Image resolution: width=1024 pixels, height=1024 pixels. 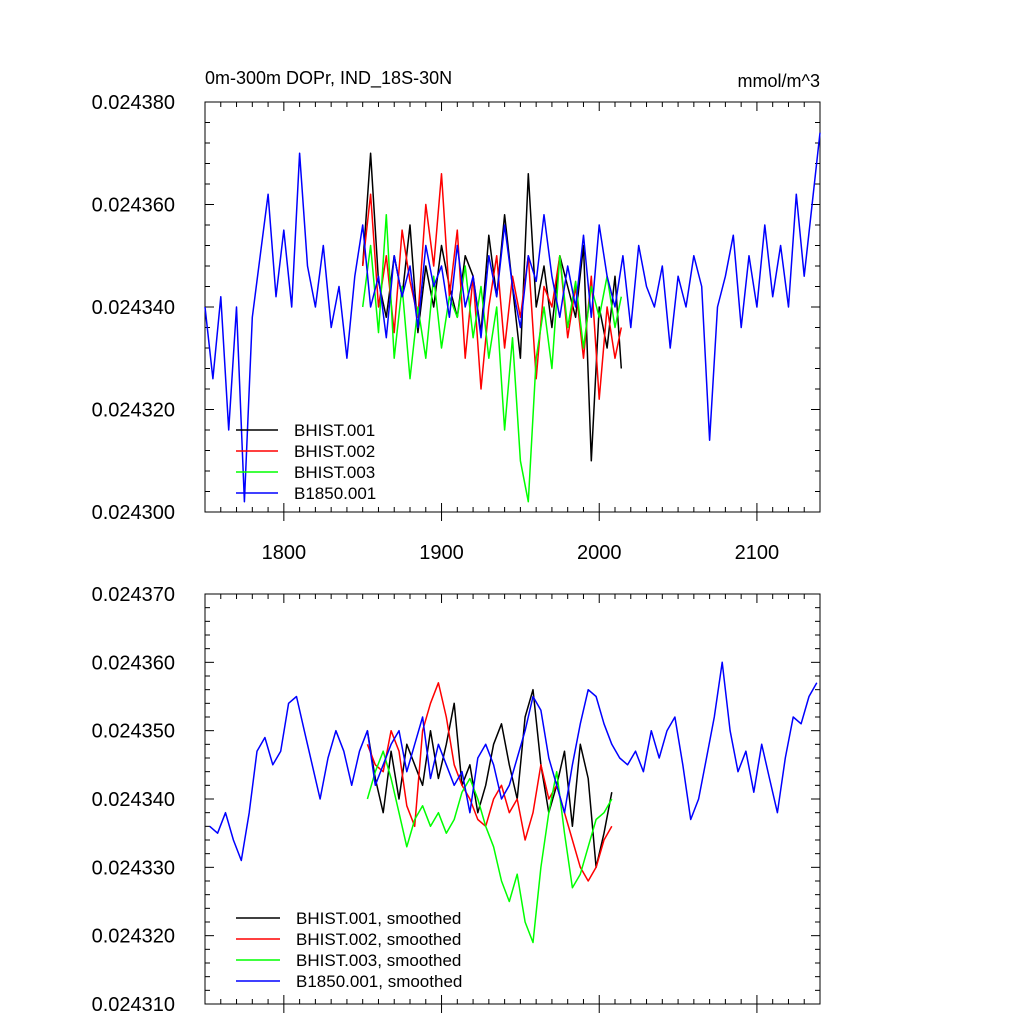 I want to click on legend-label: BHIST.003, smoothed, so click(x=378, y=960).